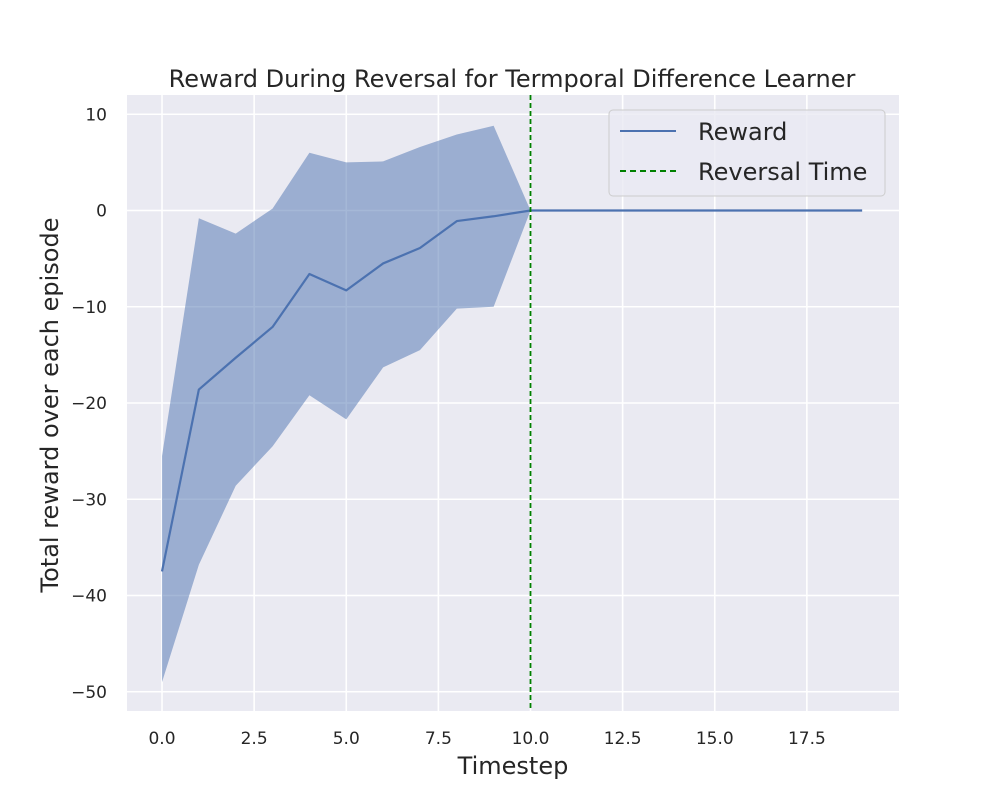  I want to click on x-ticks: 0.0 2.5 5.0 7.5 10.0 12.5 15.0 17.5, so click(486, 739).